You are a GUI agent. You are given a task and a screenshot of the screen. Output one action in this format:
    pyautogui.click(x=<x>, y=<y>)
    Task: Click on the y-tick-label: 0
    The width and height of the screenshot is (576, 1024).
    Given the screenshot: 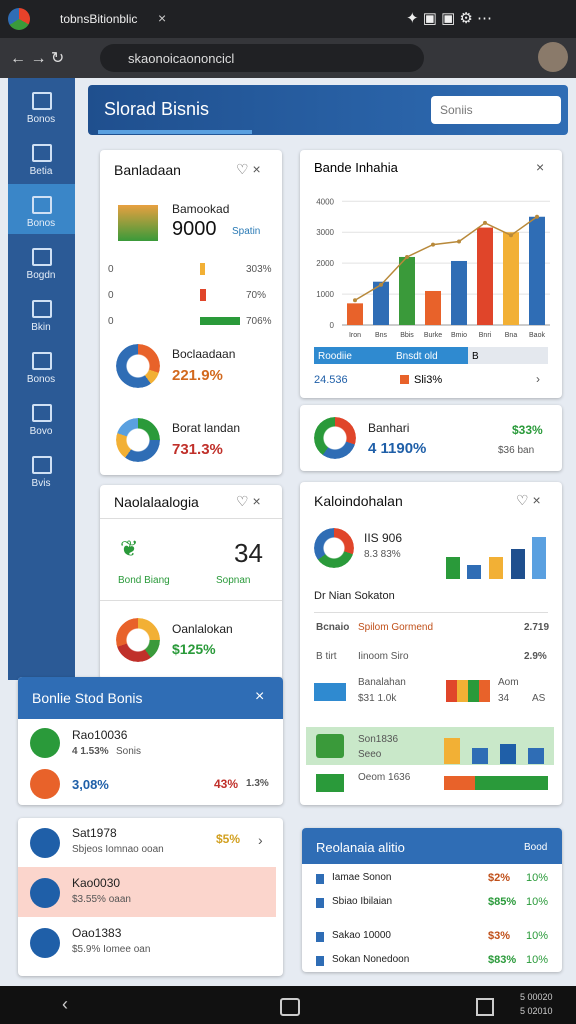 What is the action you would take?
    pyautogui.click(x=332, y=325)
    